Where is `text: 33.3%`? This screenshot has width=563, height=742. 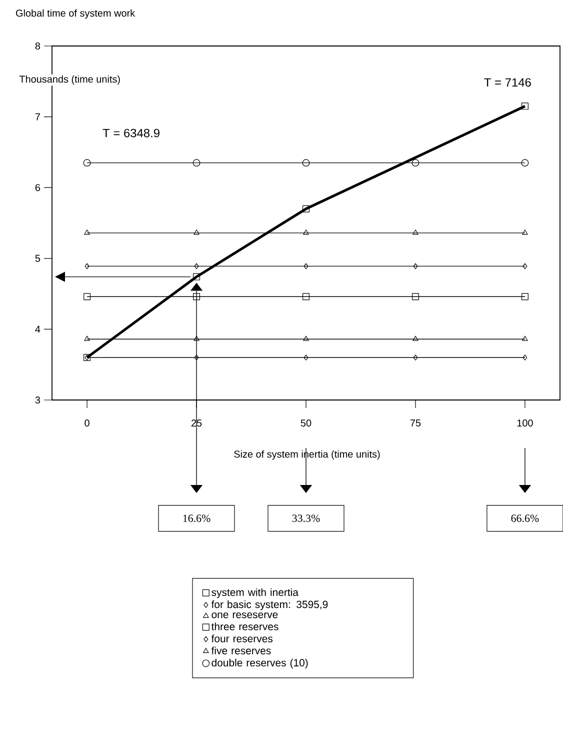
text: 33.3% is located at coordinates (306, 518).